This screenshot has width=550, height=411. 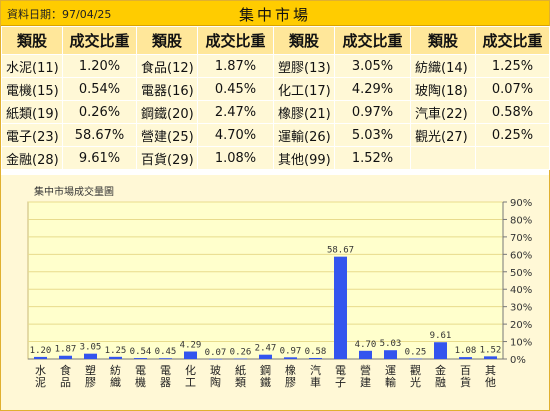 I want to click on table-row: 金融(28) 9.61% 百貨(29) 1.08% 其他(99) 1.52%, so click(x=275, y=158).